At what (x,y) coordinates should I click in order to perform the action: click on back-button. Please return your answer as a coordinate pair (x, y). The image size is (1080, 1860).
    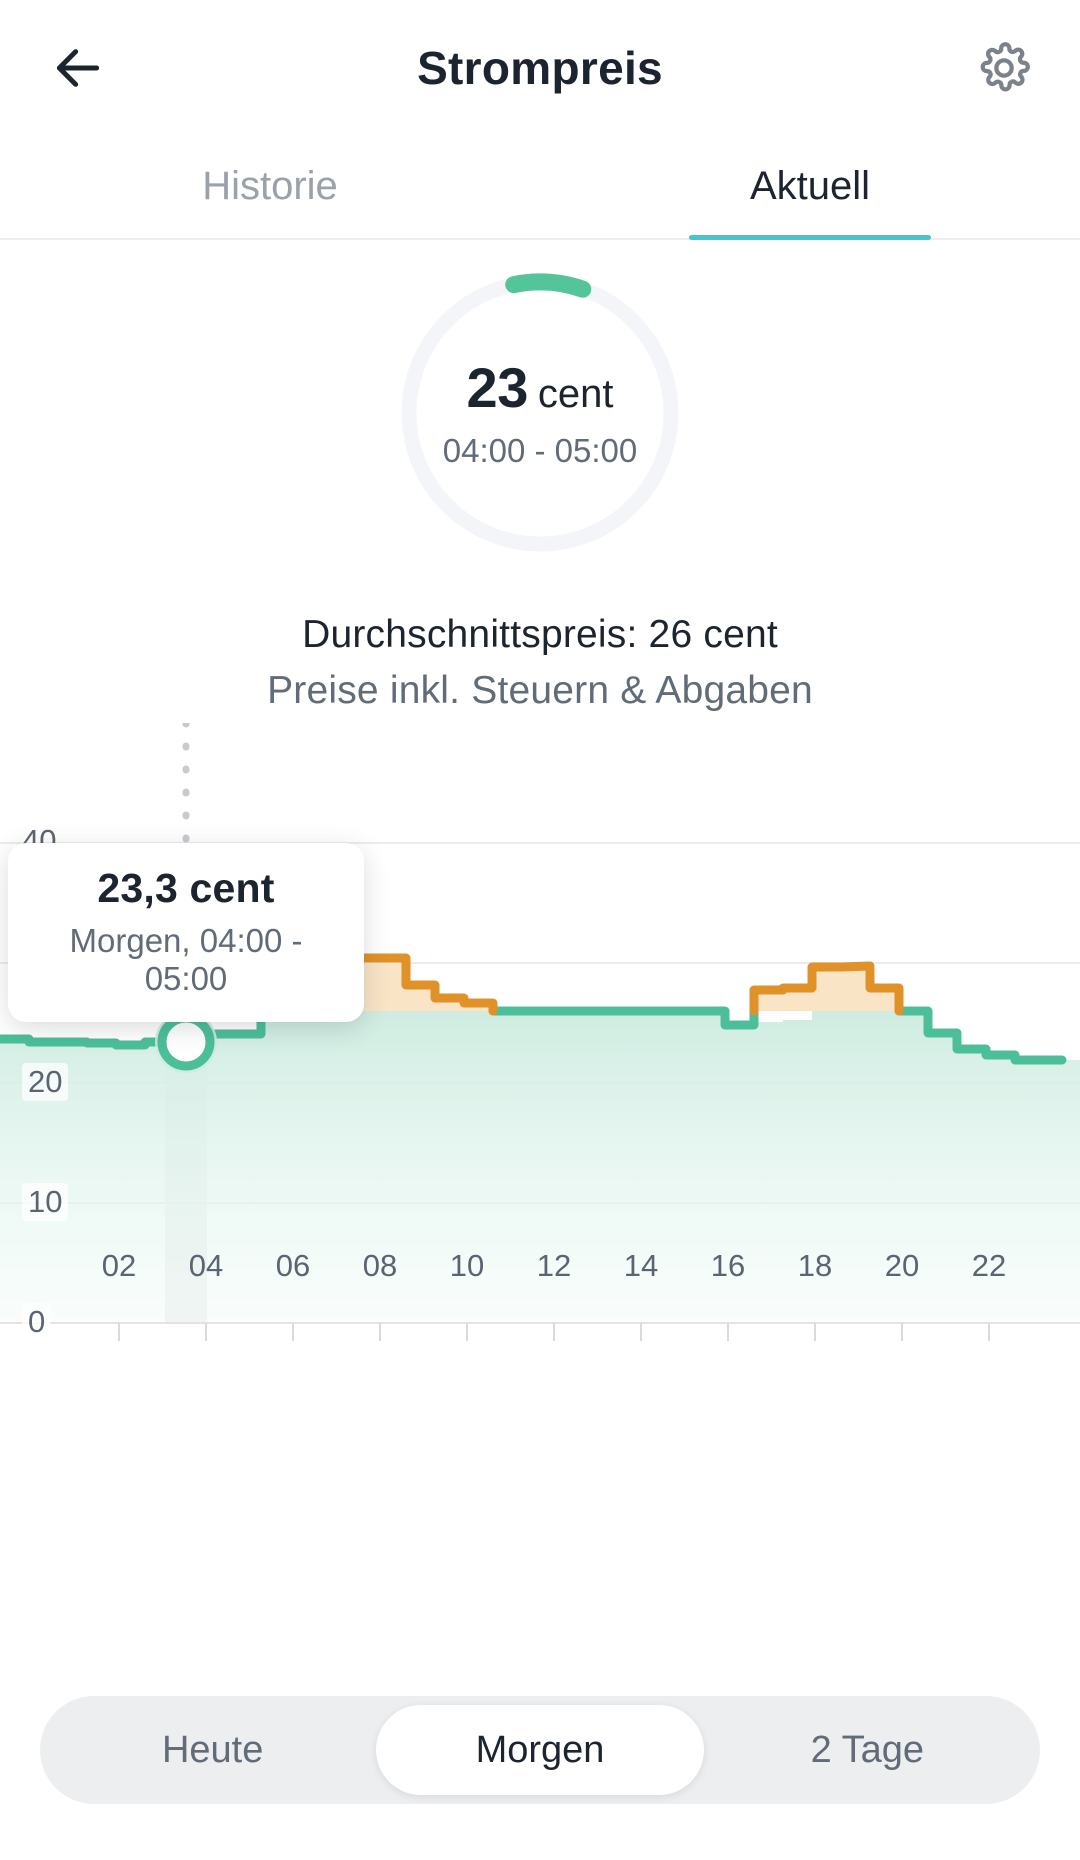
    Looking at the image, I should click on (78, 68).